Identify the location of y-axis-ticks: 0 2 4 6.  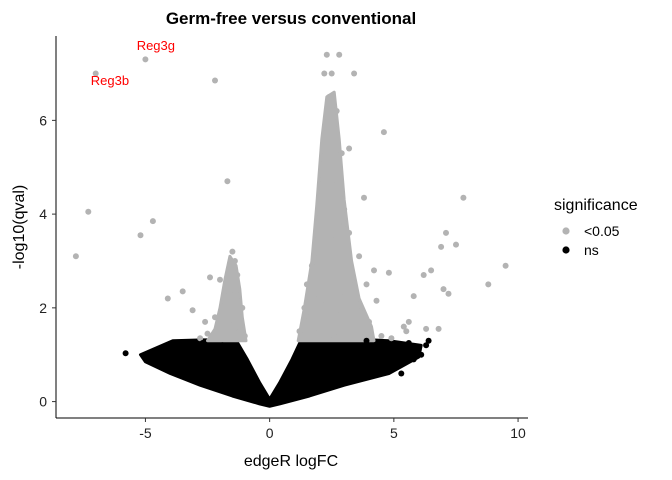
(47, 261).